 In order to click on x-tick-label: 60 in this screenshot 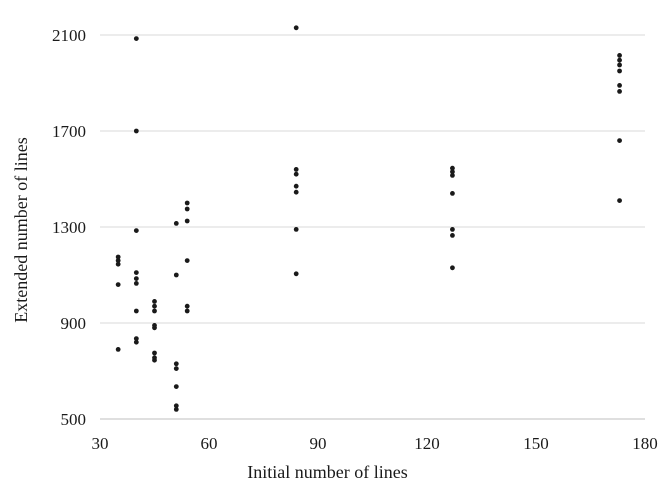, I will do `click(209, 443)`.